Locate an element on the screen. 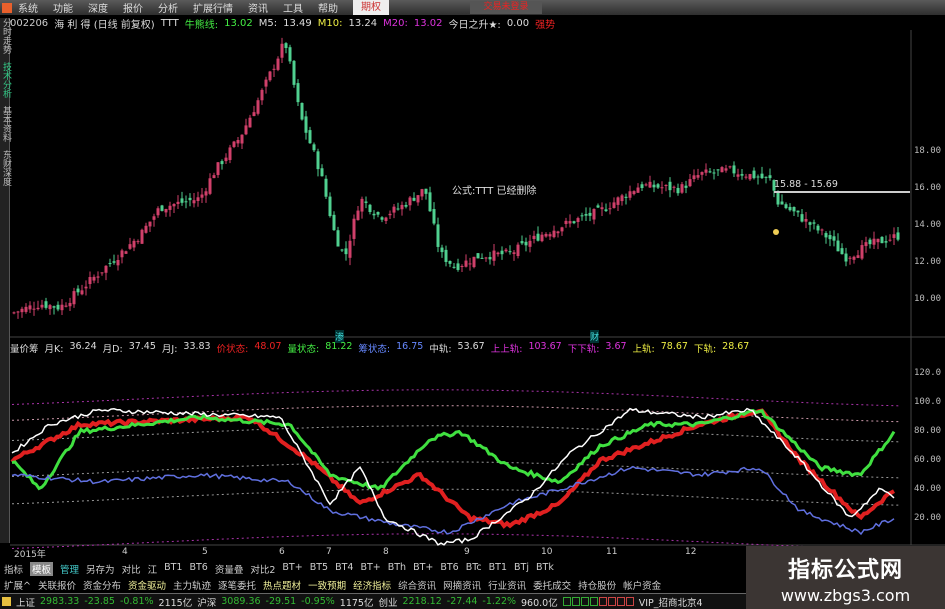 This screenshot has width=945, height=609. toolbar1-button: 指标 is located at coordinates (14, 570).